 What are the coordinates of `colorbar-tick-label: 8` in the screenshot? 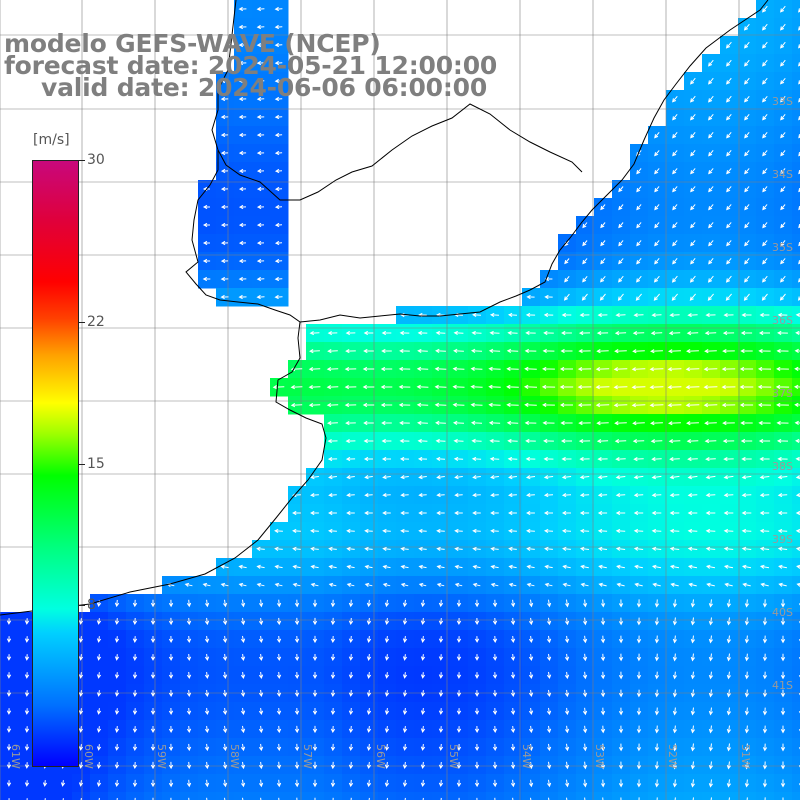 It's located at (91, 605).